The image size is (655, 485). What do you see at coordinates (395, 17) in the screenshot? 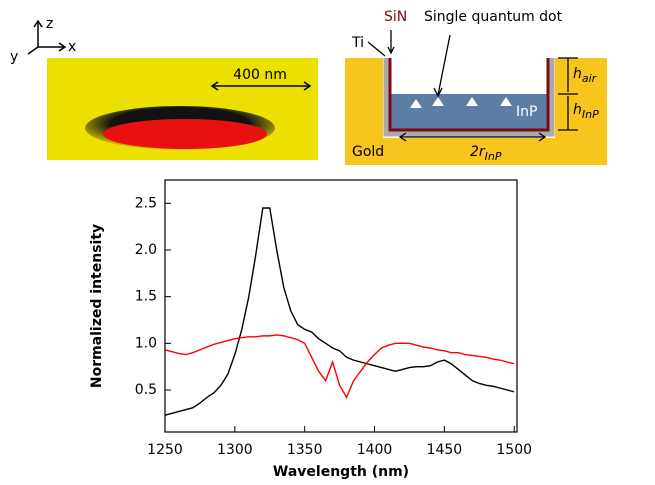
I see `sin-label: SiN` at bounding box center [395, 17].